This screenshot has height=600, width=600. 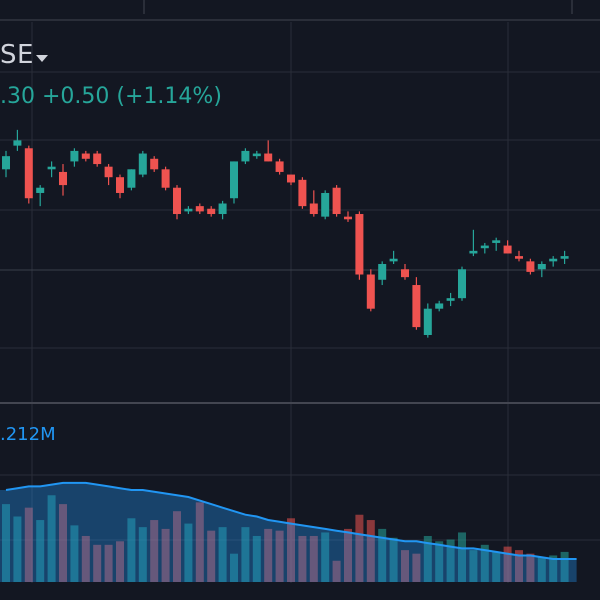 I want to click on symbol-dropdown-caret-icon, so click(x=42, y=58).